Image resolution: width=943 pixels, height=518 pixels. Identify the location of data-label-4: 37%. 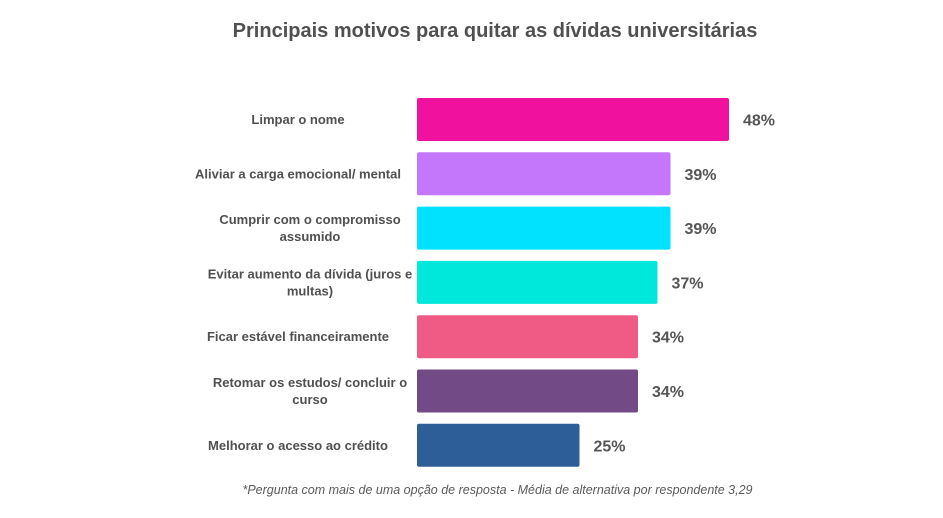
(688, 283).